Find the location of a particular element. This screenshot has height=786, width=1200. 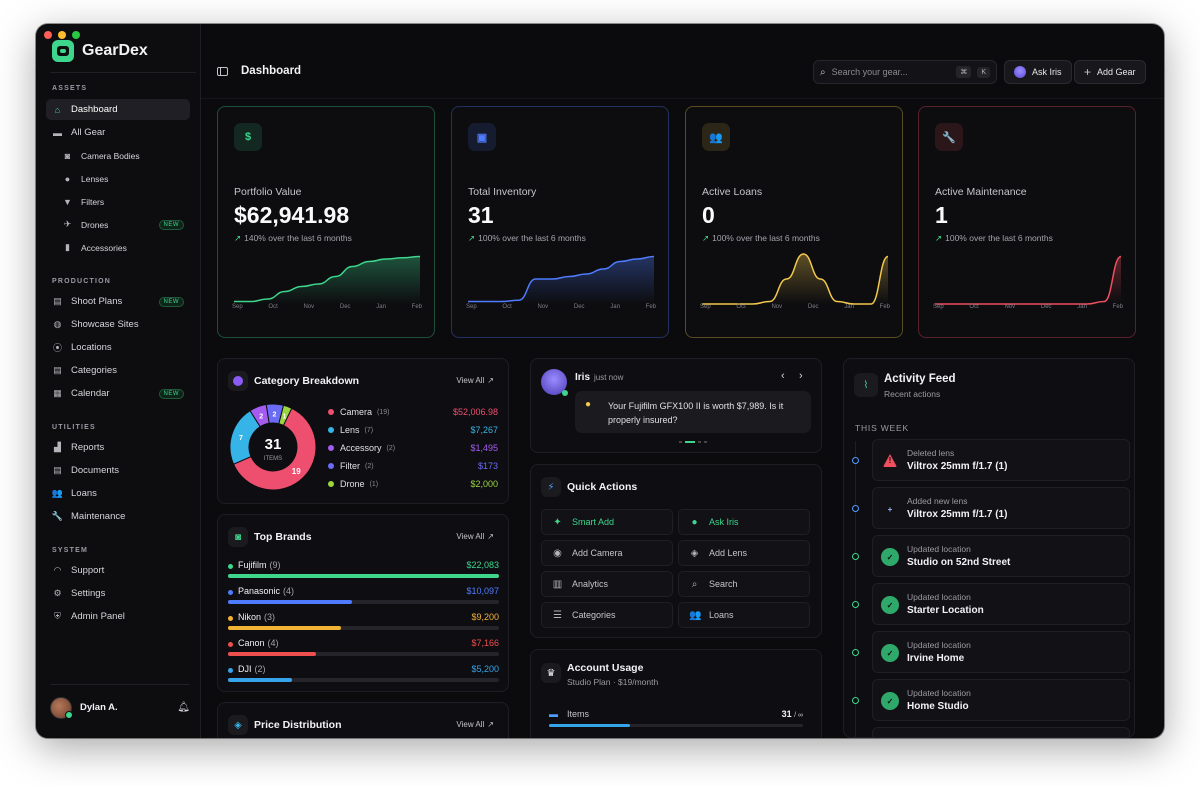

legend-dot is located at coordinates (331, 484).